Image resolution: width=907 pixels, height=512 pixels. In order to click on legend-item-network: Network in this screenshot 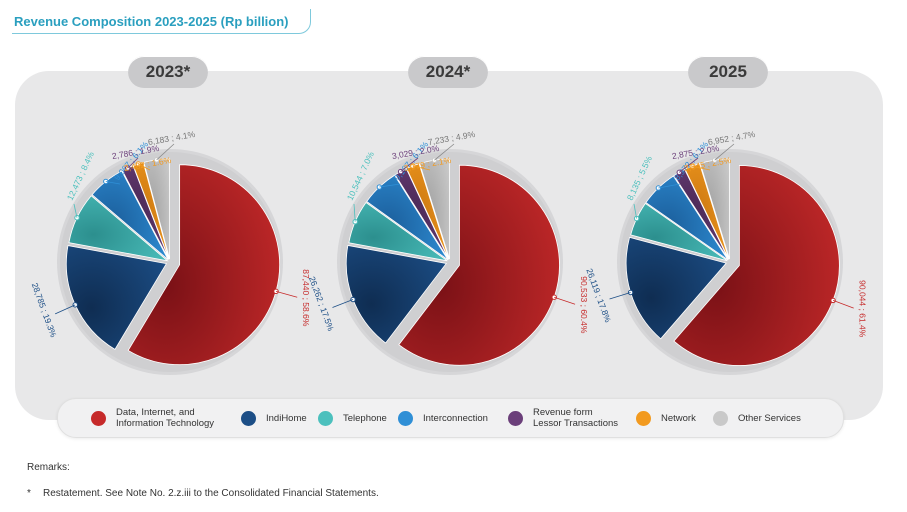, I will do `click(666, 418)`.